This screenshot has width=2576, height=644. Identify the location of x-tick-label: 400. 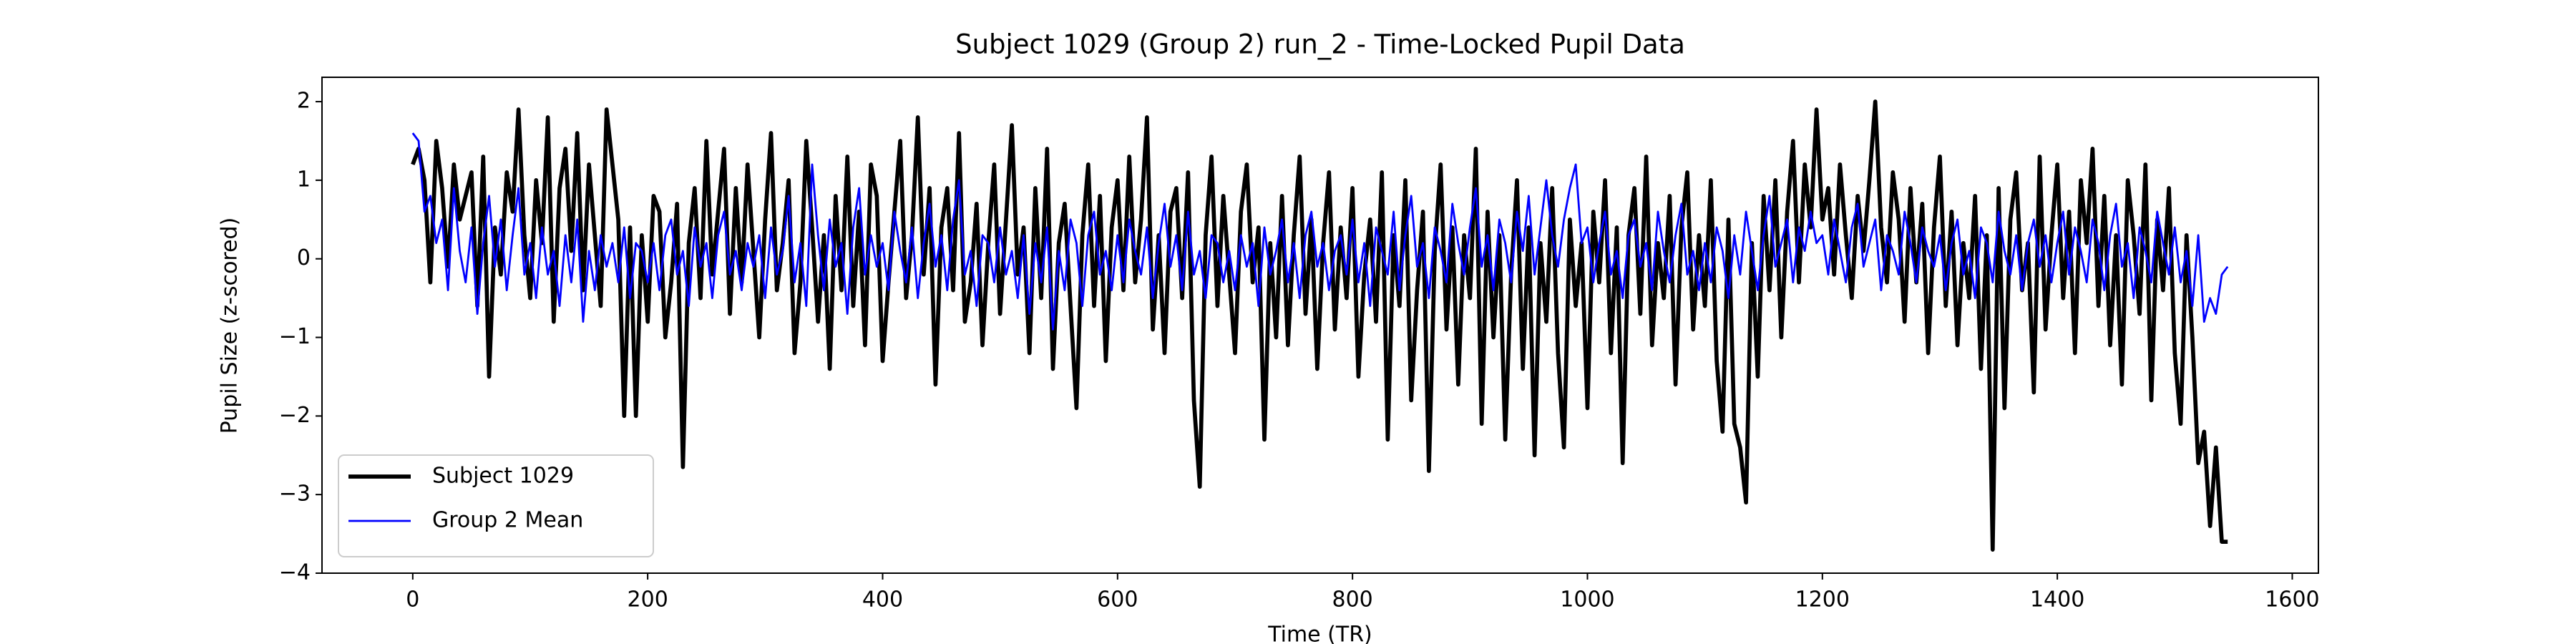
(882, 600).